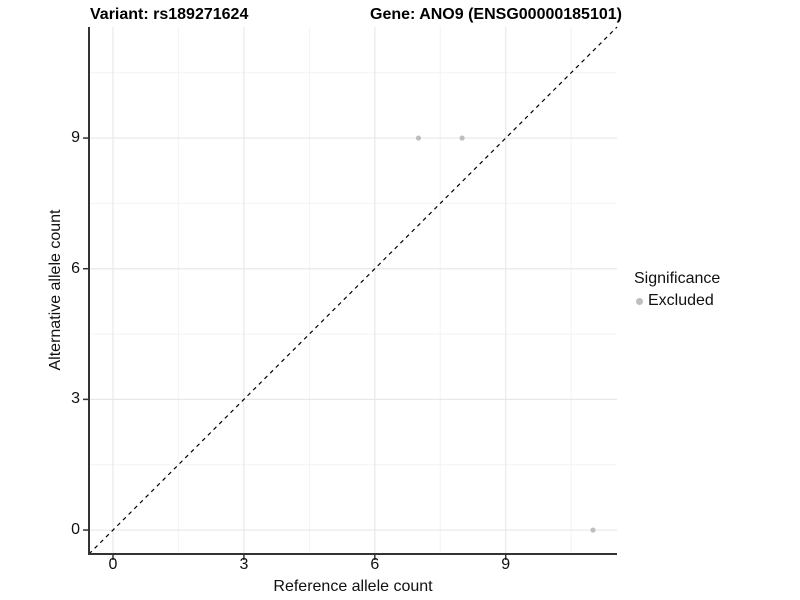 This screenshot has height=600, width=800. What do you see at coordinates (75, 268) in the screenshot?
I see `y-tick-label: 6` at bounding box center [75, 268].